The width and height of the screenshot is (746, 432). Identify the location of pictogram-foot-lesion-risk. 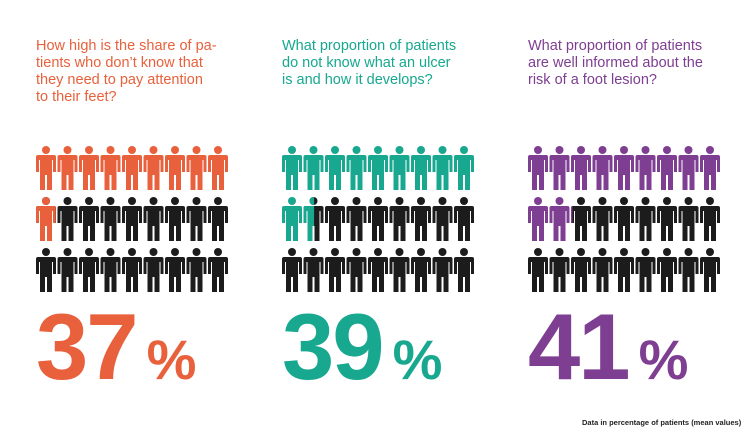
(624, 219).